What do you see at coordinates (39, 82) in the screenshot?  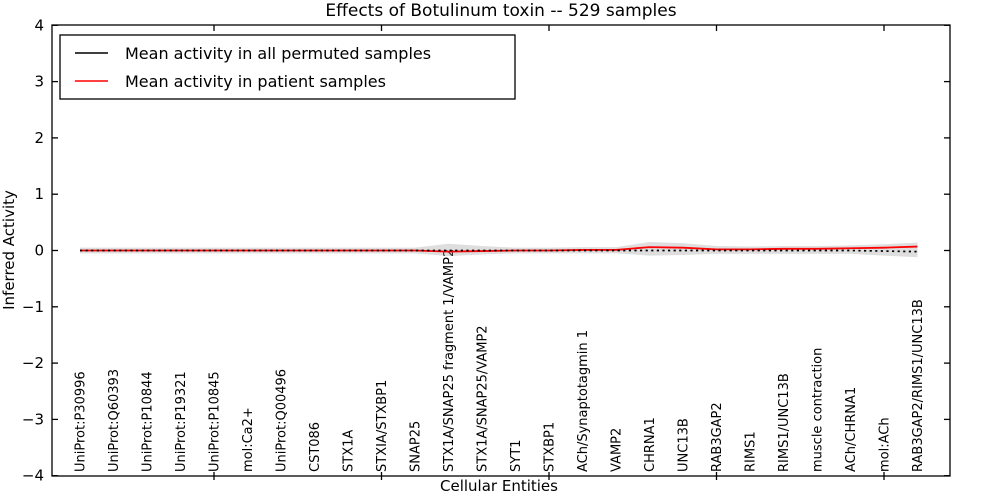 I see `y-tick-label: 3` at bounding box center [39, 82].